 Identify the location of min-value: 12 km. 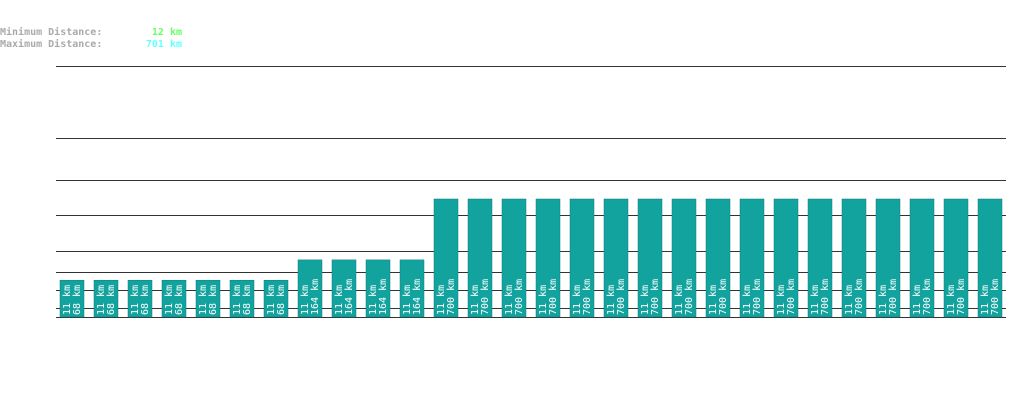
(167, 32).